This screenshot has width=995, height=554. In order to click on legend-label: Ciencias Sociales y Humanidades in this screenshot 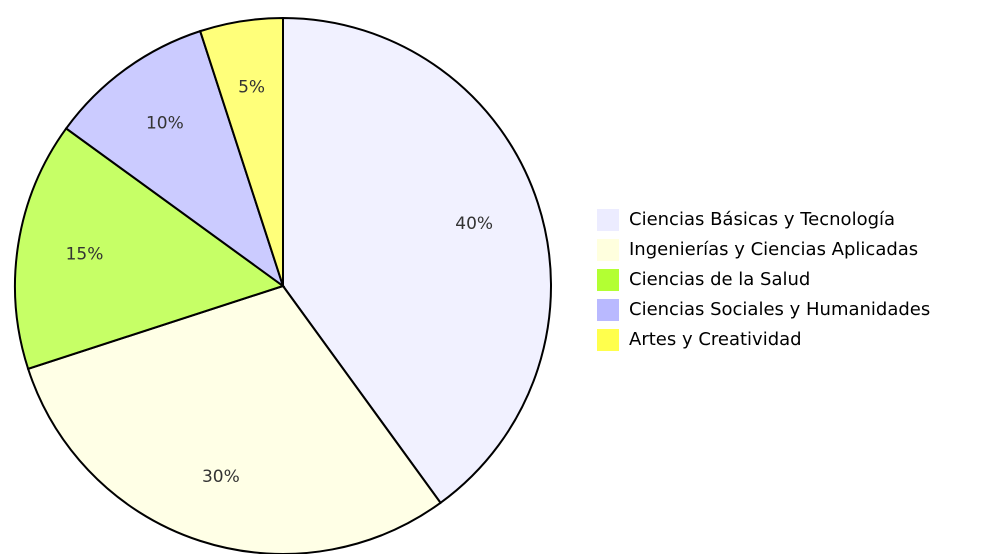, I will do `click(779, 309)`.